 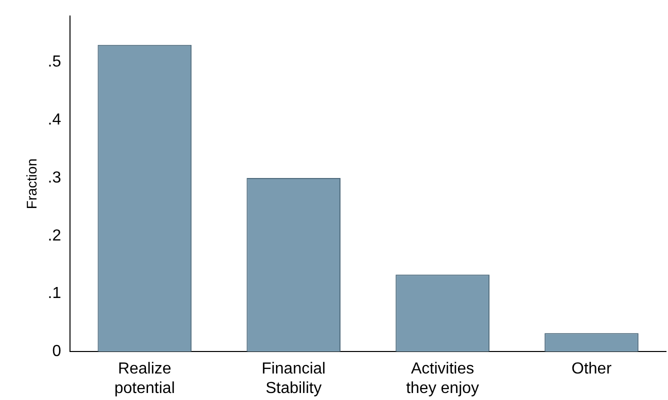 I want to click on y-tick-label: 0, so click(x=57, y=351).